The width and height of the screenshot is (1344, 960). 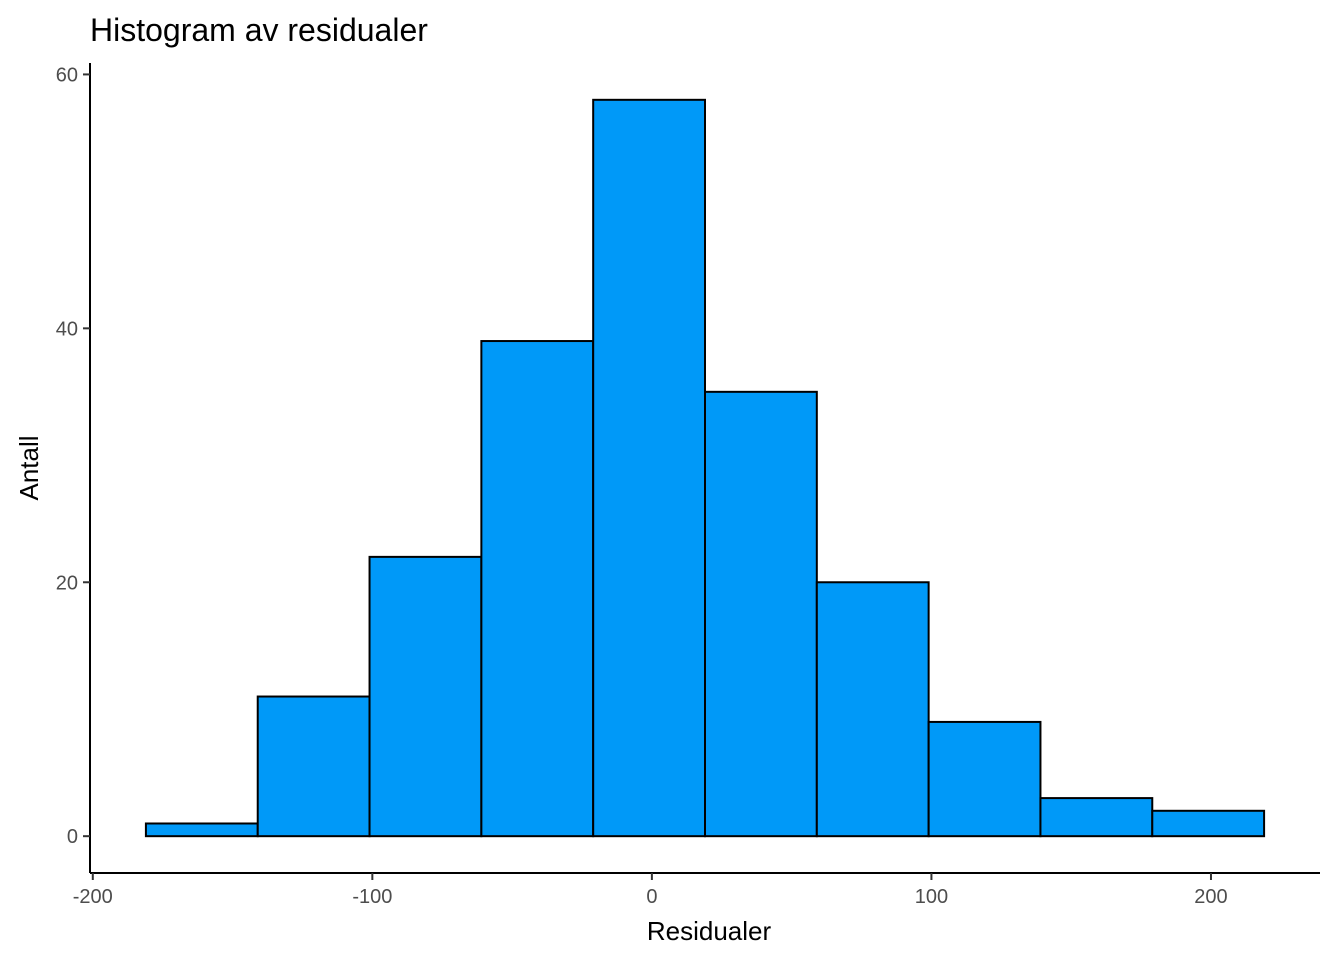 What do you see at coordinates (651, 897) in the screenshot?
I see `x-tick-label: 0` at bounding box center [651, 897].